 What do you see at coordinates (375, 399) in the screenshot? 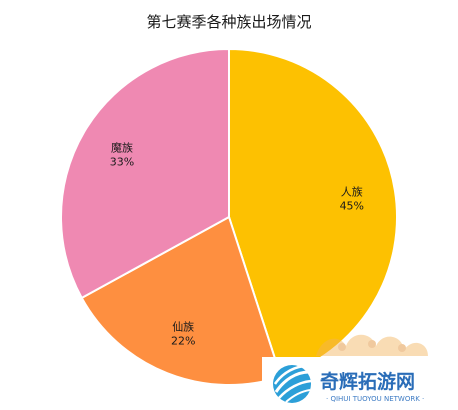
I see `watermark-brand-subtext: · QIHUI TUOYOU NETWORK ·` at bounding box center [375, 399].